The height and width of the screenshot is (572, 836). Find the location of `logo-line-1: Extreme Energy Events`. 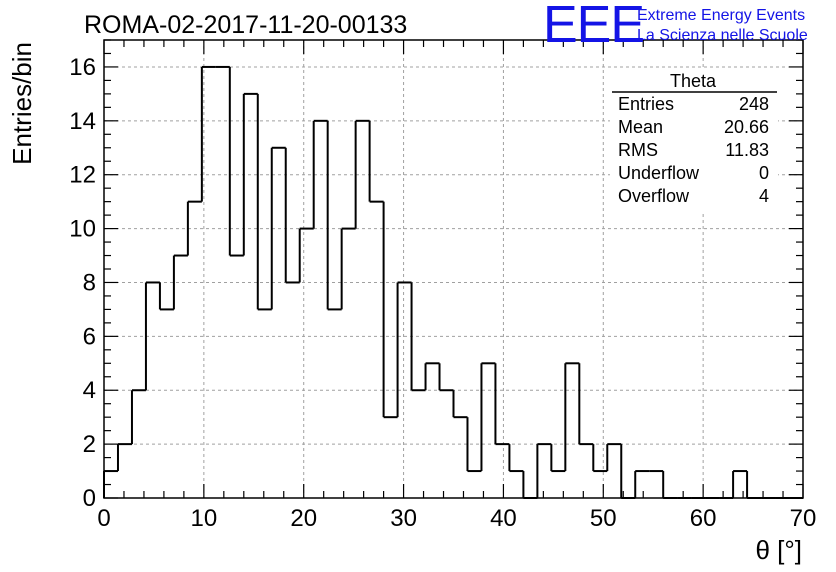

logo-line-1: Extreme Energy Events is located at coordinates (721, 15).